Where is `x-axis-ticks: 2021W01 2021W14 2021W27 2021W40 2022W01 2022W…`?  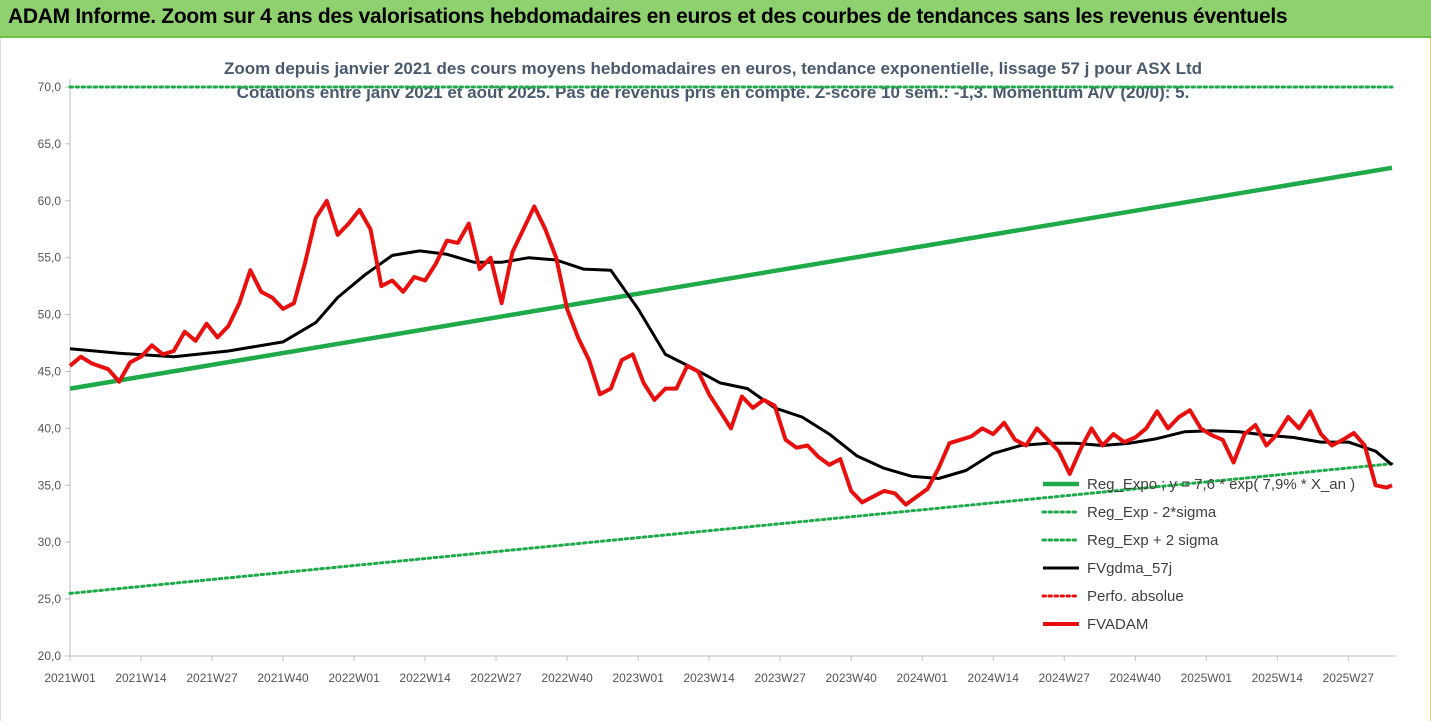 x-axis-ticks: 2021W01 2021W14 2021W27 2021W40 2022W01 2022W… is located at coordinates (720, 670).